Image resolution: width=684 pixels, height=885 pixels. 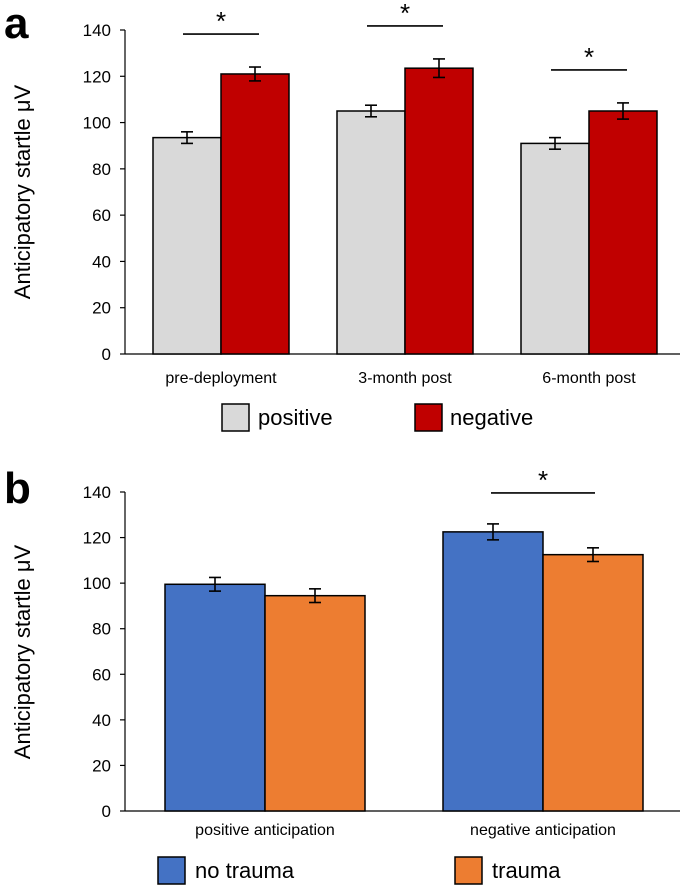 I want to click on legend-label: trauma, so click(x=526, y=870).